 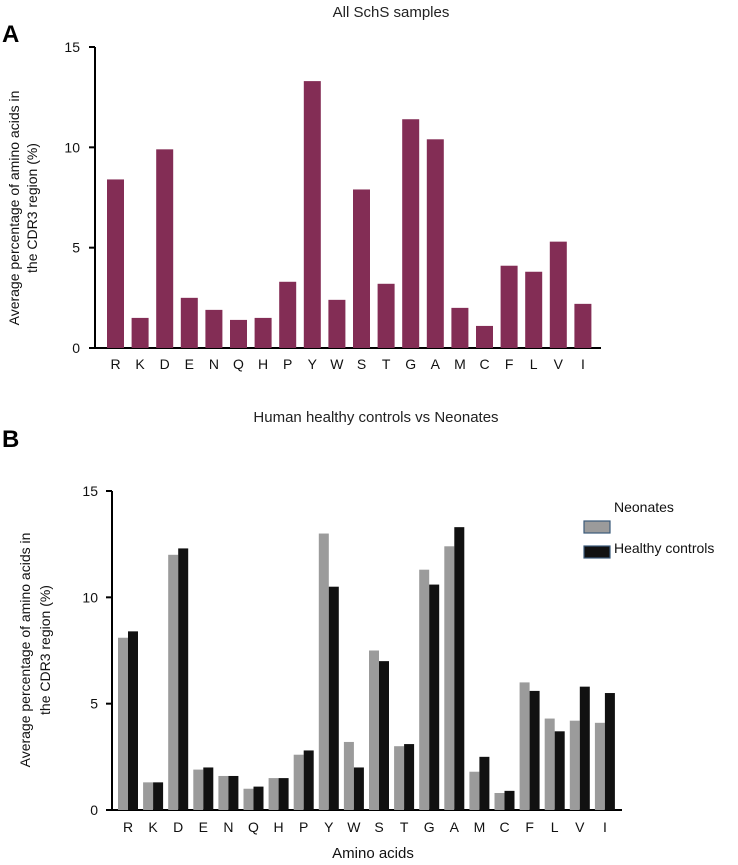 What do you see at coordinates (361, 268) in the screenshot?
I see `panel-a-bar-S` at bounding box center [361, 268].